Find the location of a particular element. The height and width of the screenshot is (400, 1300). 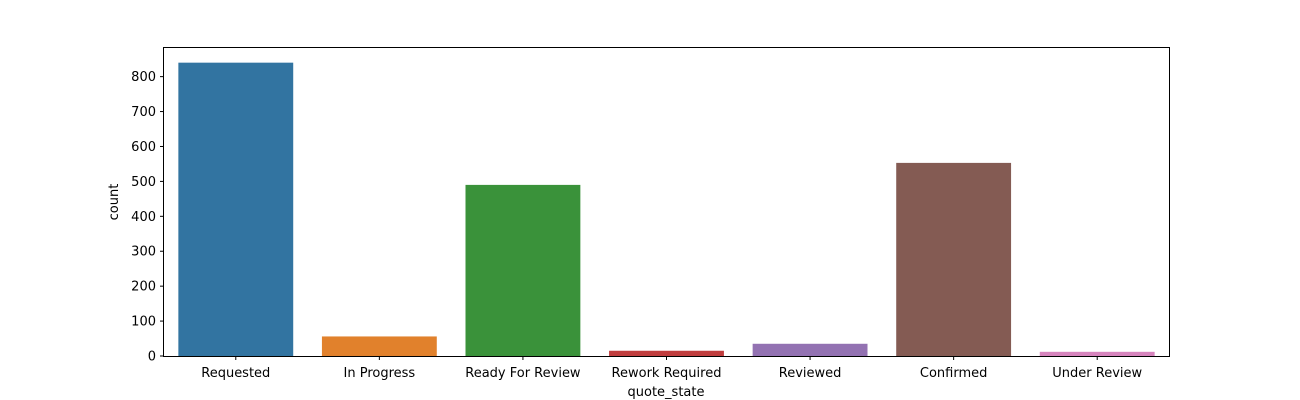

y-tick-label: 400 is located at coordinates (143, 217).